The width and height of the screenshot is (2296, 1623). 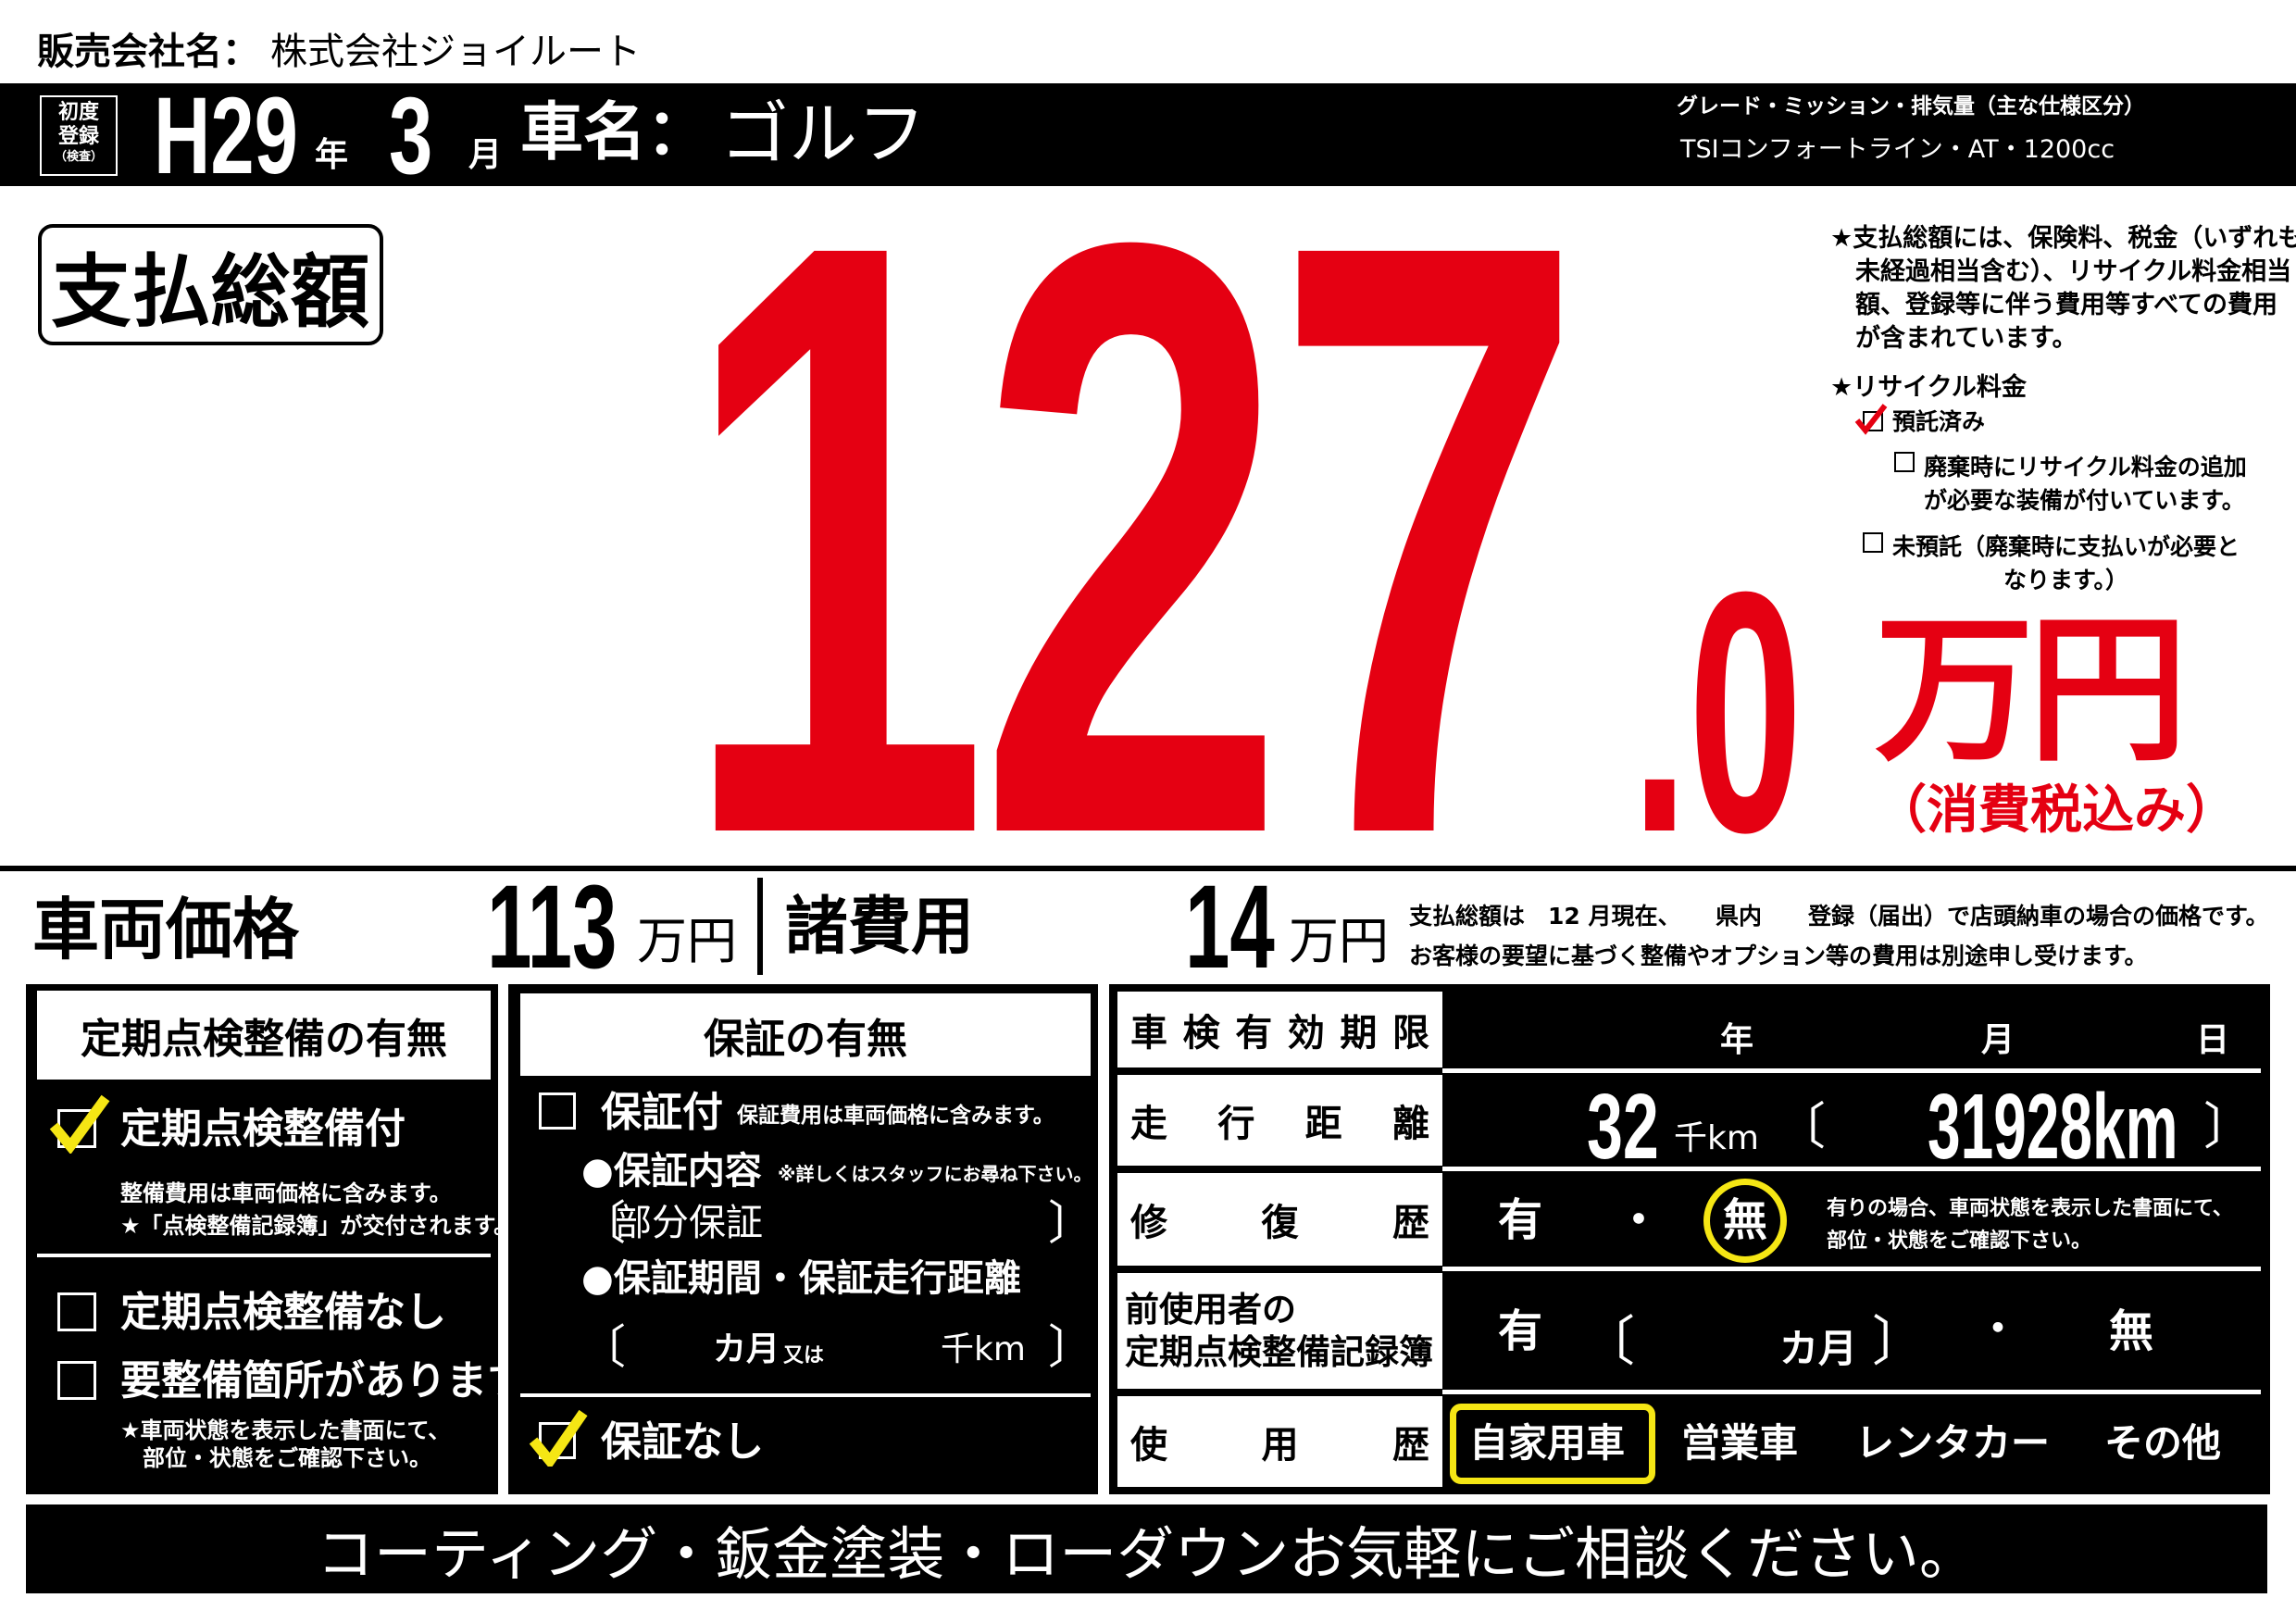 I want to click on recycle-deposited-label: 預託済み, so click(x=1939, y=421).